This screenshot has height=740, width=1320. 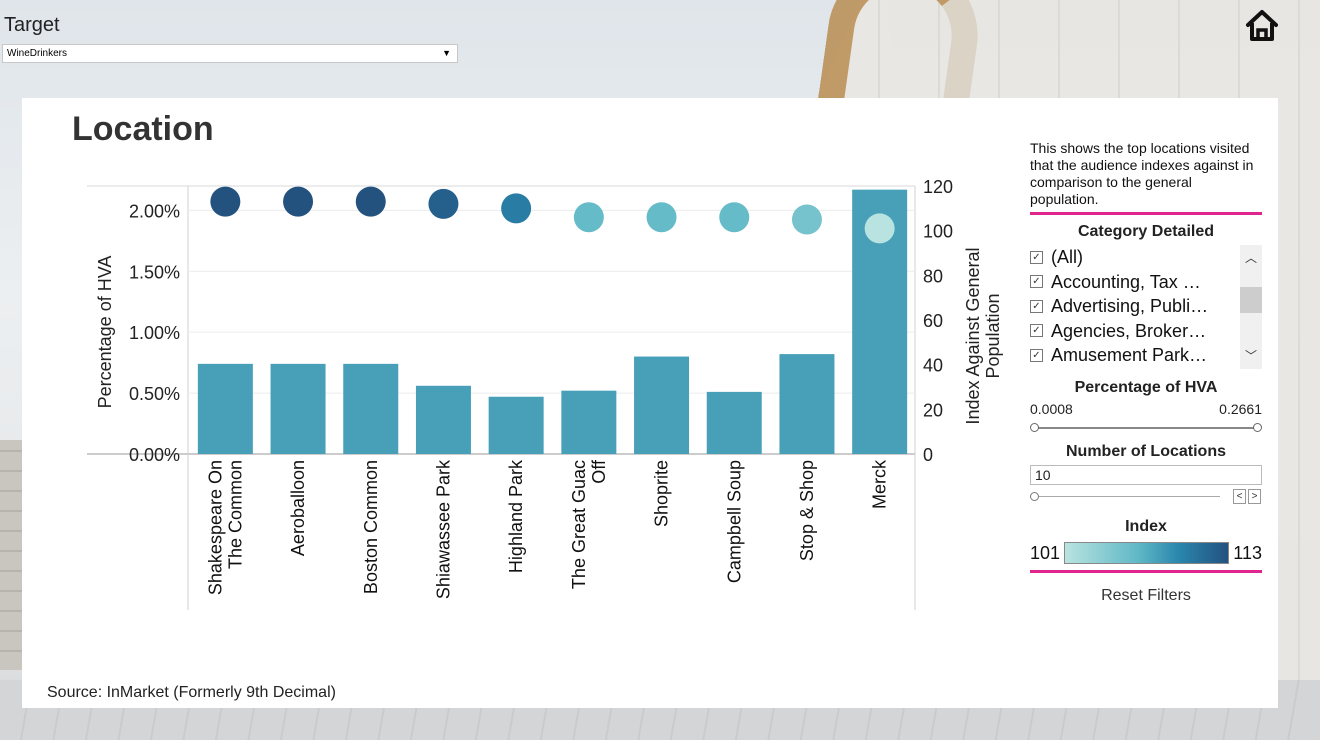 I want to click on chevron-down-icon: ﹀, so click(x=1250, y=356).